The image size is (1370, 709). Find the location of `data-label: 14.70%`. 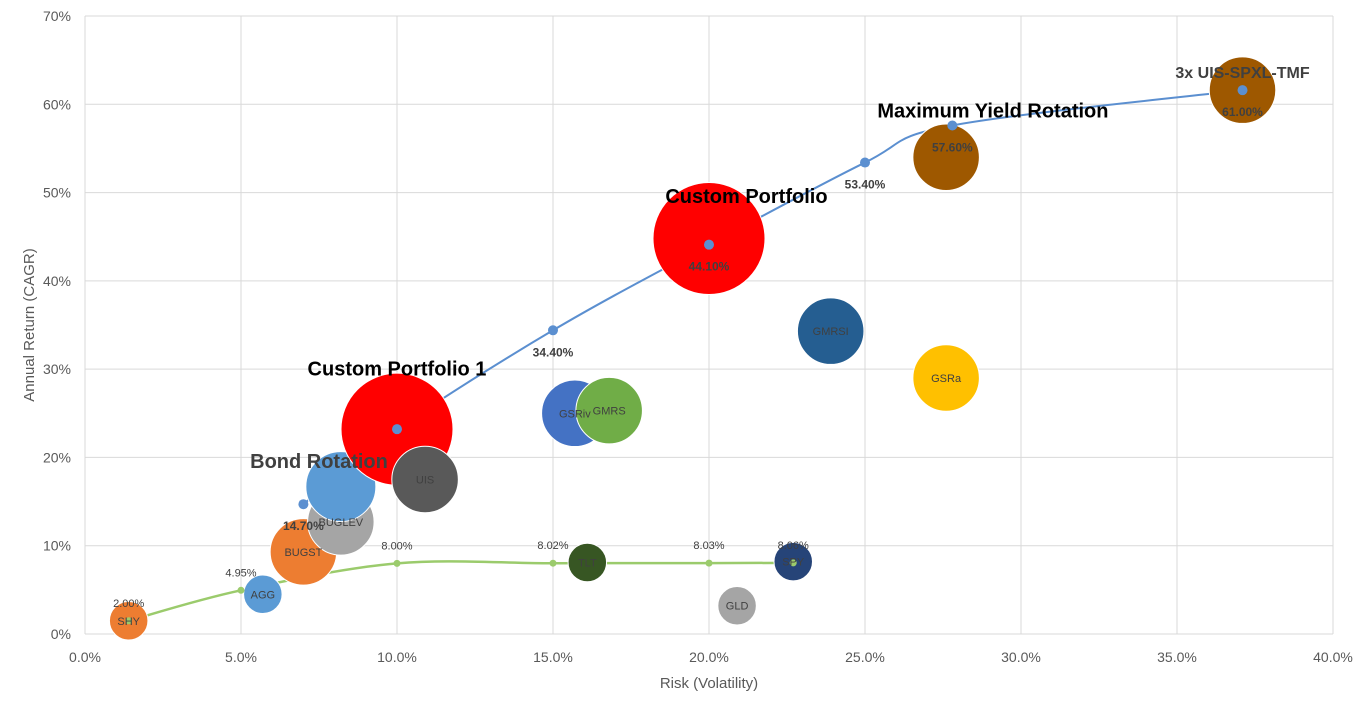

data-label: 14.70% is located at coordinates (303, 526).